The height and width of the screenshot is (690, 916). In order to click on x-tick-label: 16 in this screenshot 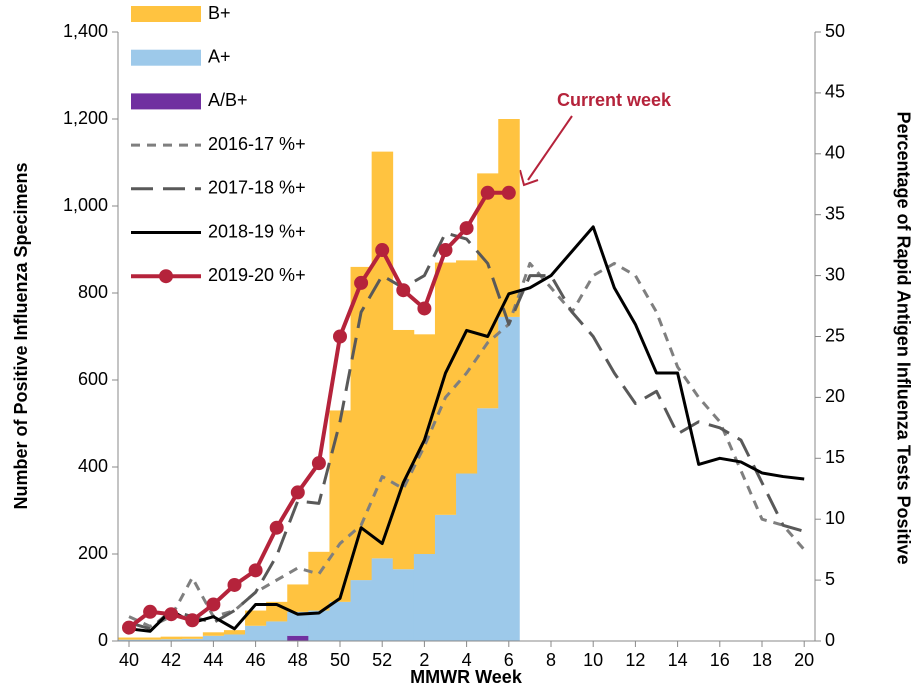, I will do `click(720, 660)`.